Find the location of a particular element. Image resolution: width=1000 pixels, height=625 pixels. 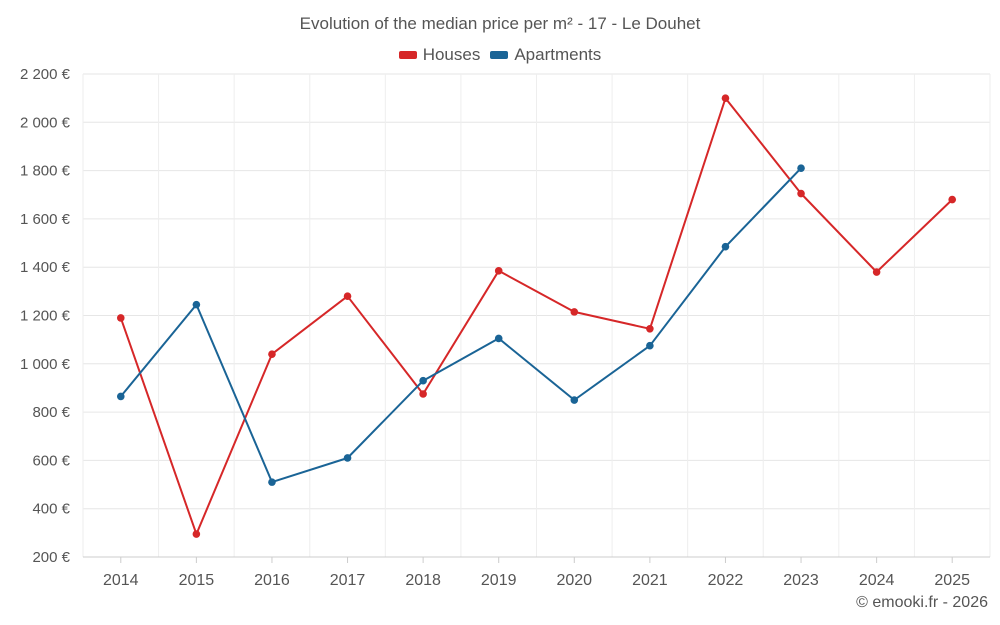

y-tick-label: 1 600 € is located at coordinates (45, 219).